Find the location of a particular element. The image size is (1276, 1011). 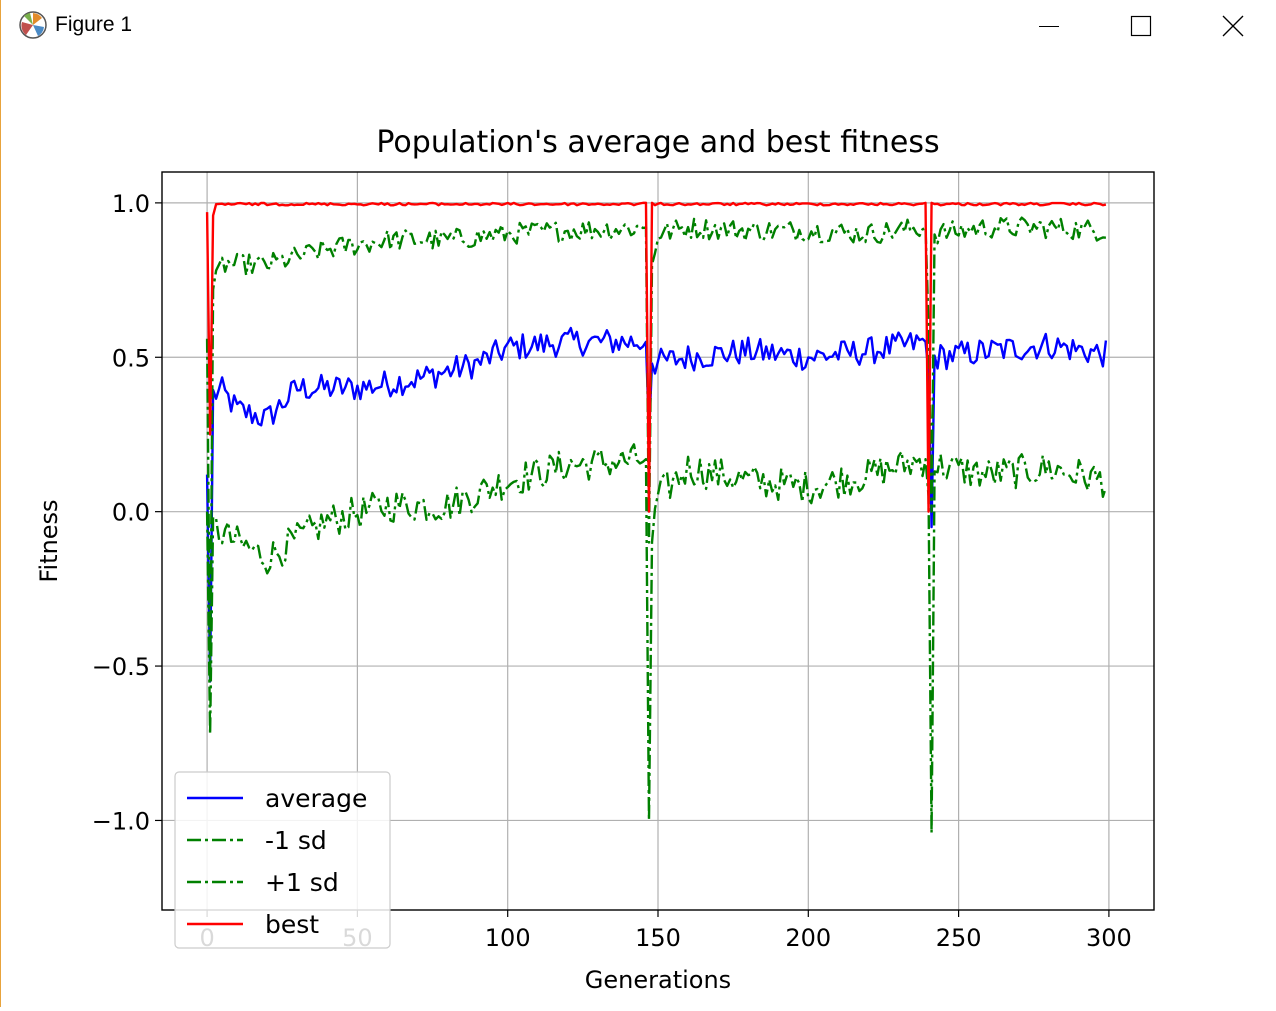

window-title: Figure 1 is located at coordinates (94, 24).